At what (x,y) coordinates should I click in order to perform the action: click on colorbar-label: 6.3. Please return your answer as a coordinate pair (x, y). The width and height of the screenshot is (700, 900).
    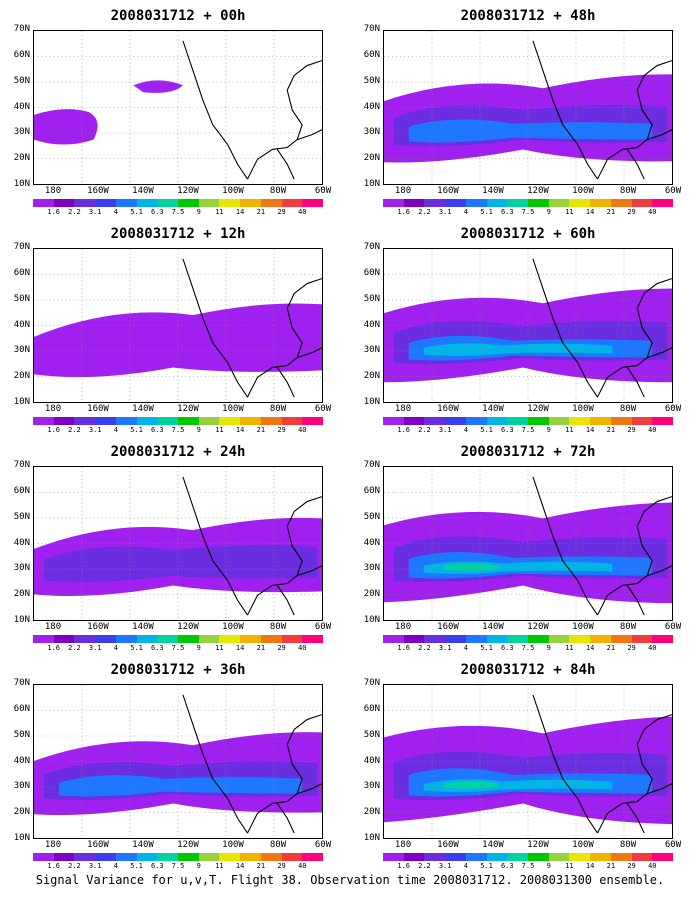
    Looking at the image, I should click on (507, 430).